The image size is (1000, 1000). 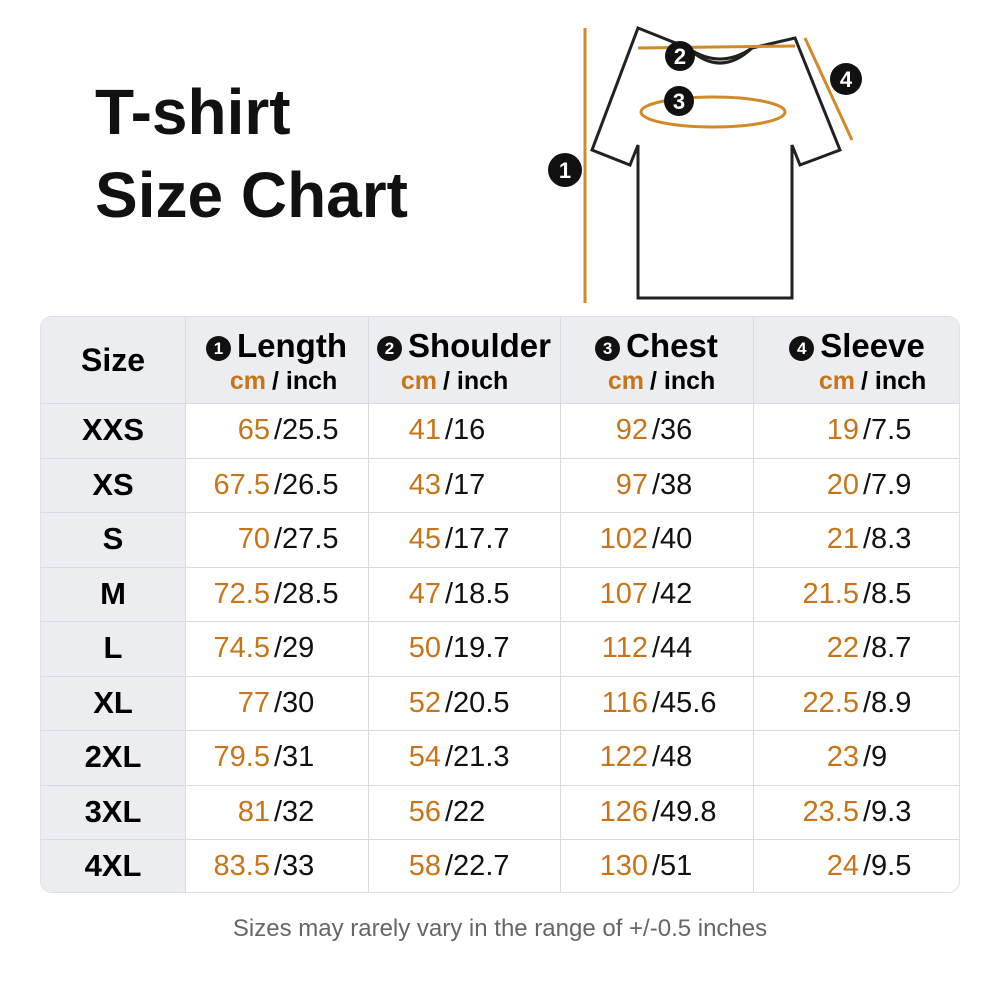 What do you see at coordinates (241, 757) in the screenshot?
I see `cm-value: 79.5` at bounding box center [241, 757].